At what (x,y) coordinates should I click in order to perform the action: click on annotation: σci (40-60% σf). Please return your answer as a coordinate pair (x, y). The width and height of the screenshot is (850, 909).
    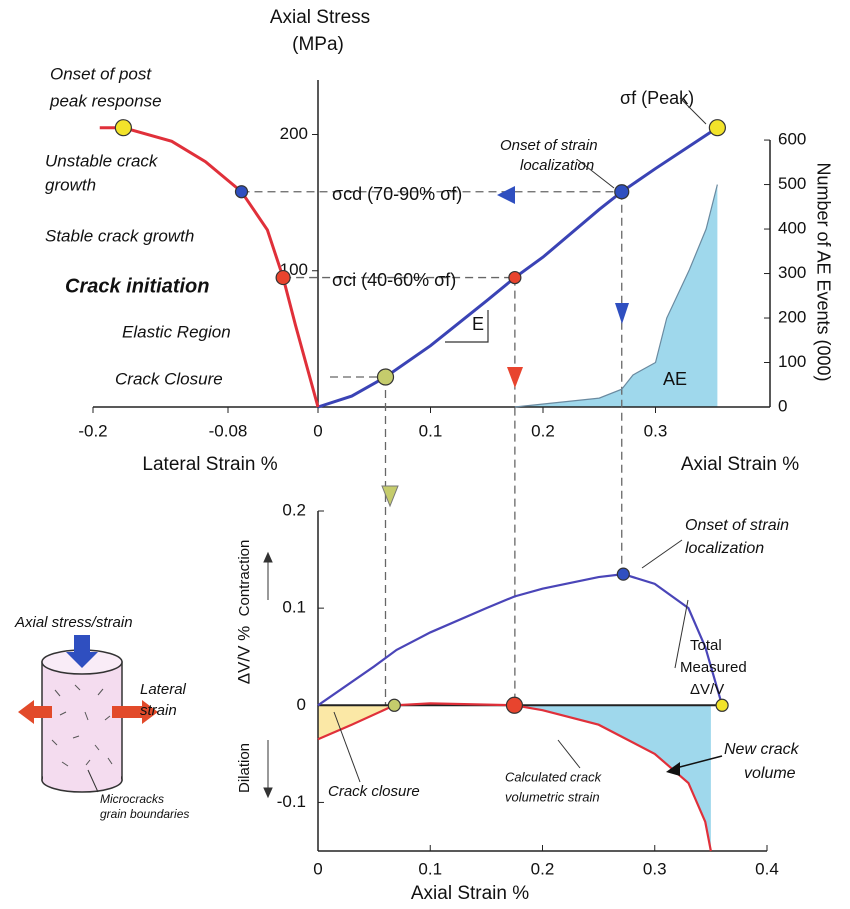
    Looking at the image, I should click on (394, 280).